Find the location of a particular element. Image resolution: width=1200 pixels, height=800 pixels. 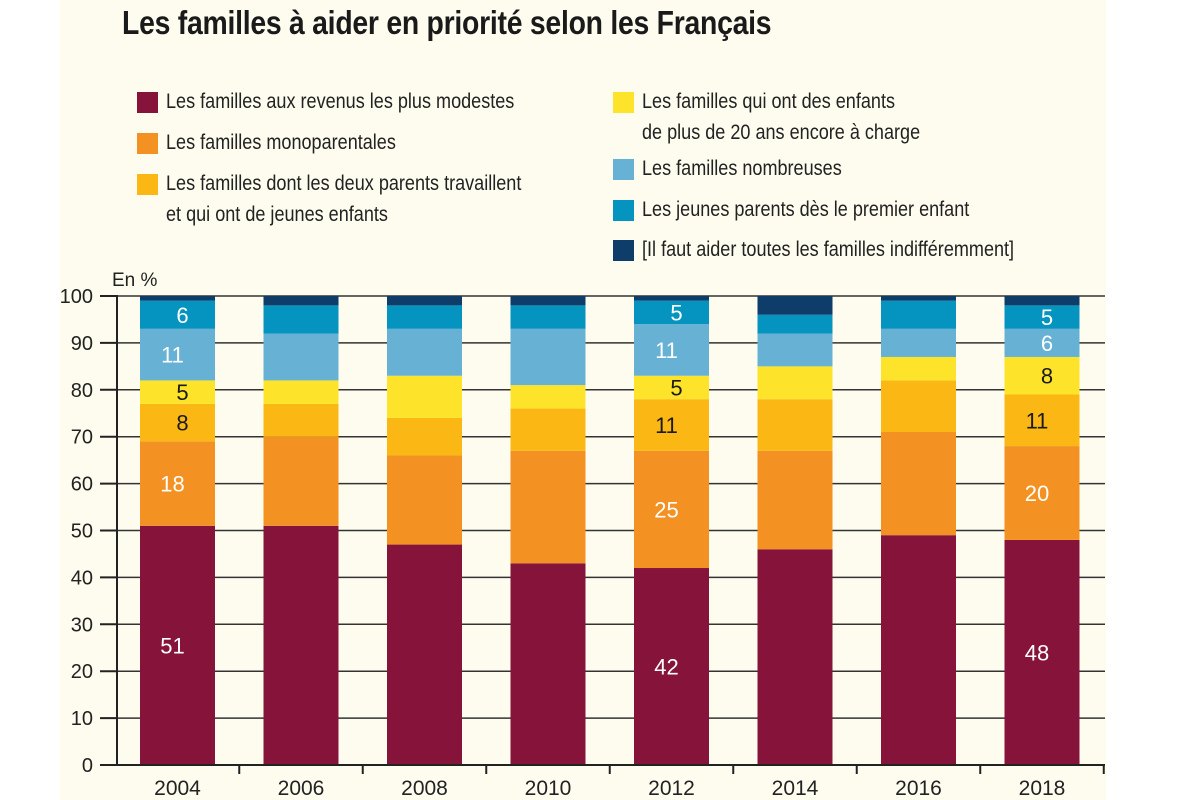

y-tick-label: 60 is located at coordinates (82, 485).